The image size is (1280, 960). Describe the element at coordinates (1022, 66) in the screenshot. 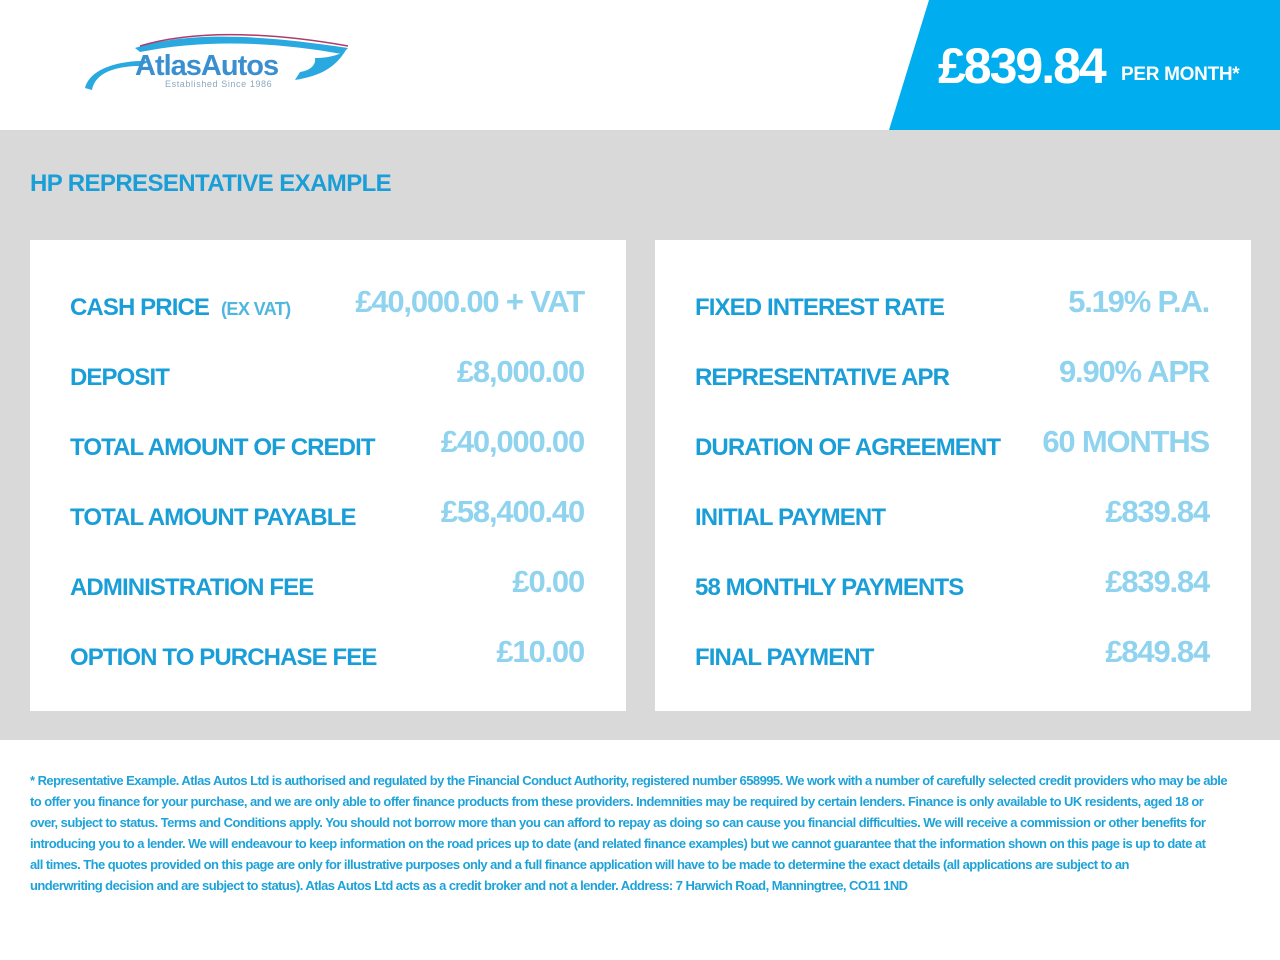

I see `monthly-price: £839.84` at that location.